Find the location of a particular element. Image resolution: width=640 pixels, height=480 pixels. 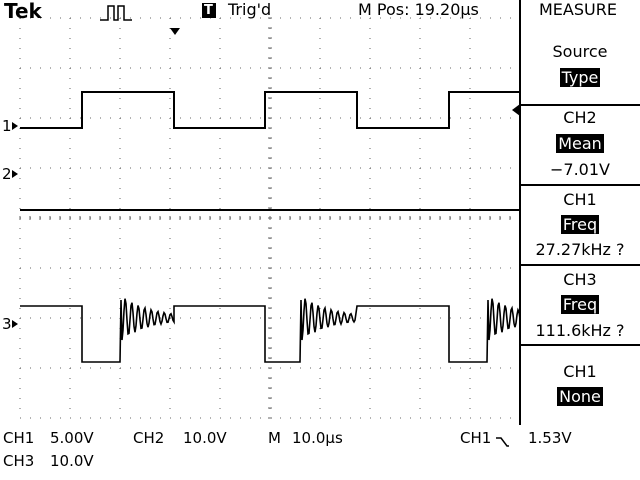

trigger-level-marker is located at coordinates (516, 110).